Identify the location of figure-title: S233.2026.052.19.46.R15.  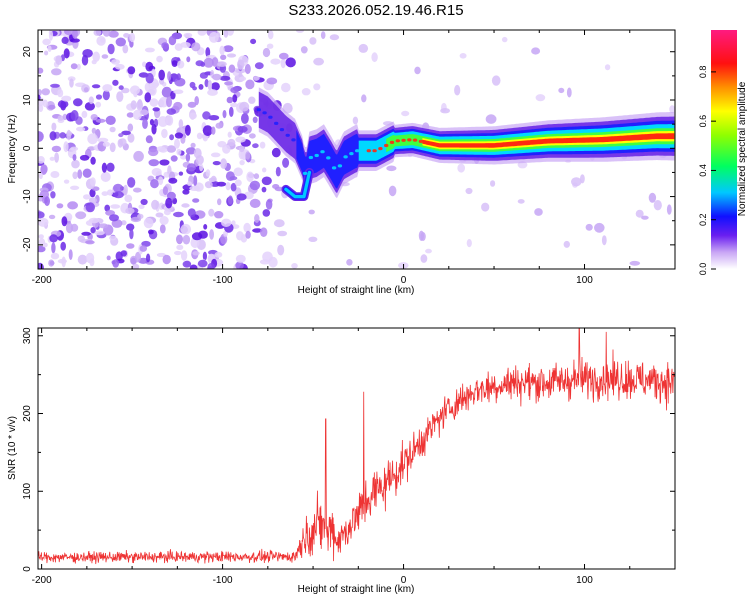
(375, 10).